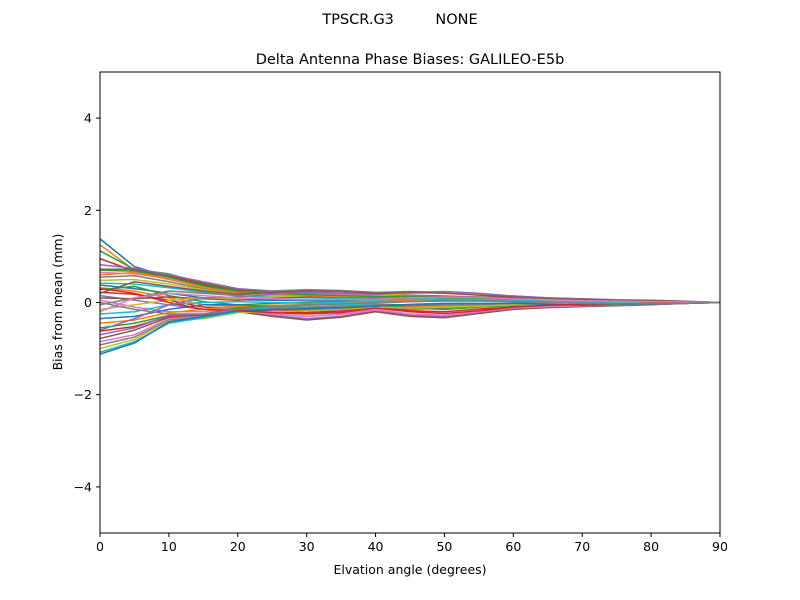 The width and height of the screenshot is (800, 600). Describe the element at coordinates (582, 546) in the screenshot. I see `x-tick-label: 70` at that location.